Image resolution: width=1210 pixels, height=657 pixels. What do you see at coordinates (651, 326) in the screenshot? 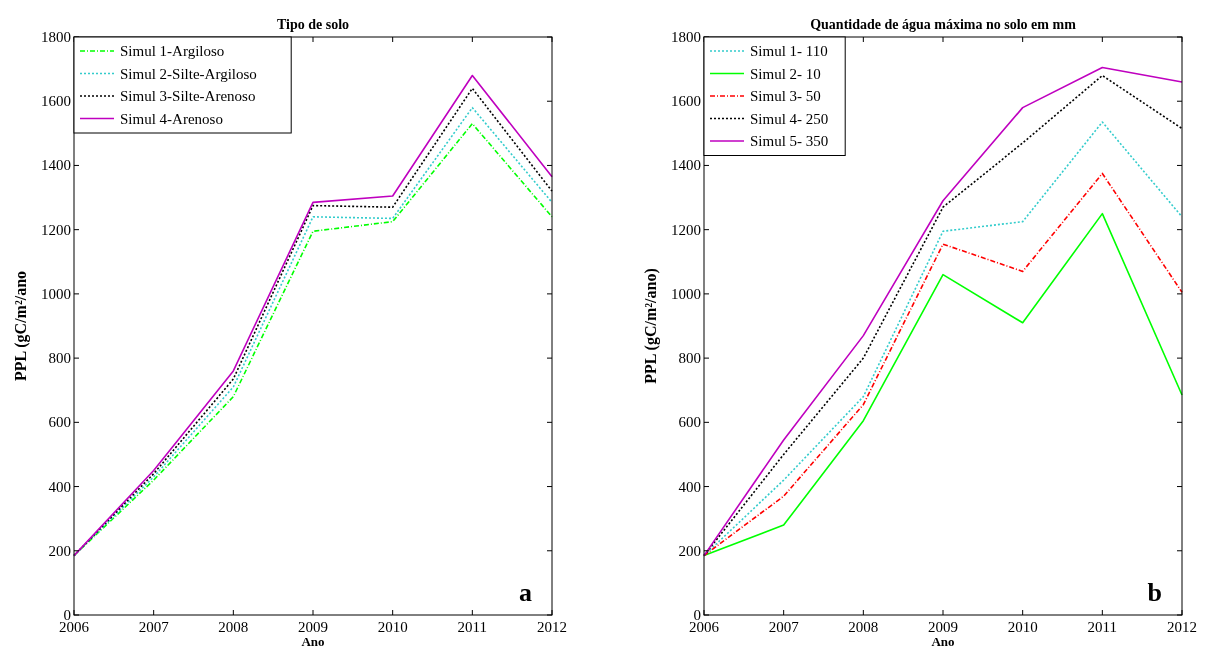
I see `y-axis-title: PPL (gC/m²/ano)` at bounding box center [651, 326].